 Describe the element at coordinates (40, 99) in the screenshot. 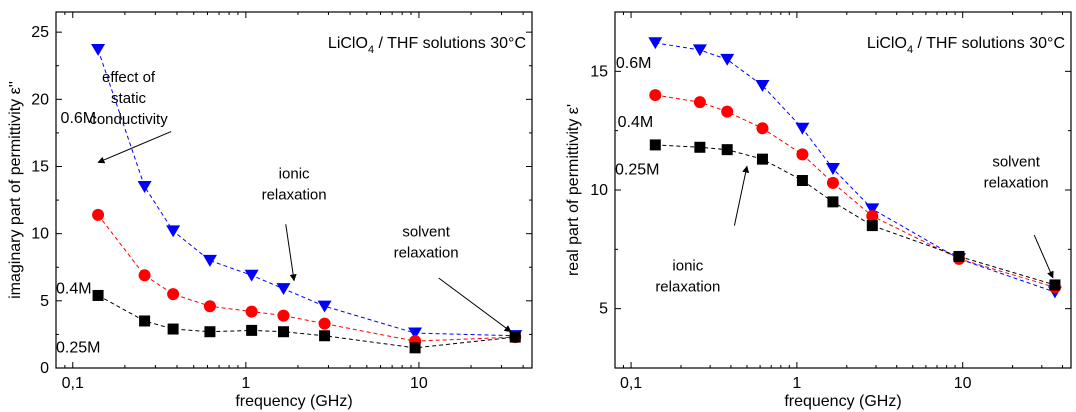

I see `y-tick-label: 20` at that location.